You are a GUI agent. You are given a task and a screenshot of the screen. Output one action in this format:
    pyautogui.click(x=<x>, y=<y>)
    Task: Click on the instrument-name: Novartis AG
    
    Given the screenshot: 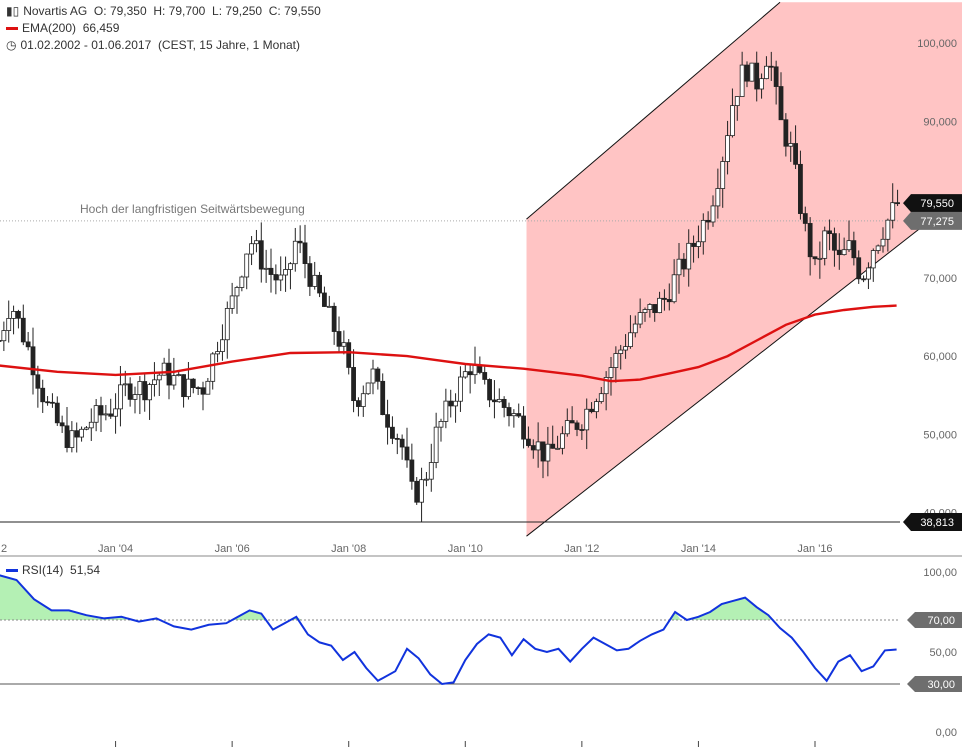 What is the action you would take?
    pyautogui.click(x=55, y=11)
    